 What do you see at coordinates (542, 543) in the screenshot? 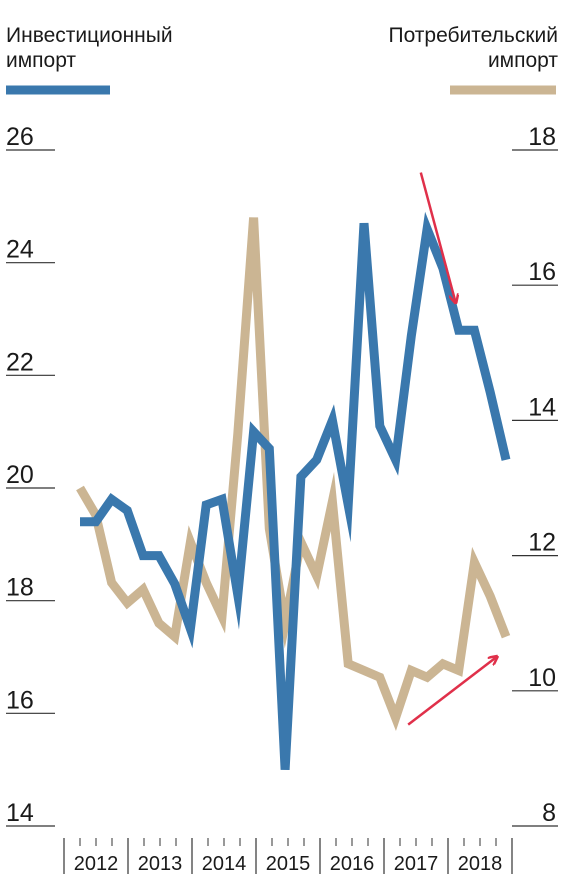
I see `right-tick-label: 12` at bounding box center [542, 543].